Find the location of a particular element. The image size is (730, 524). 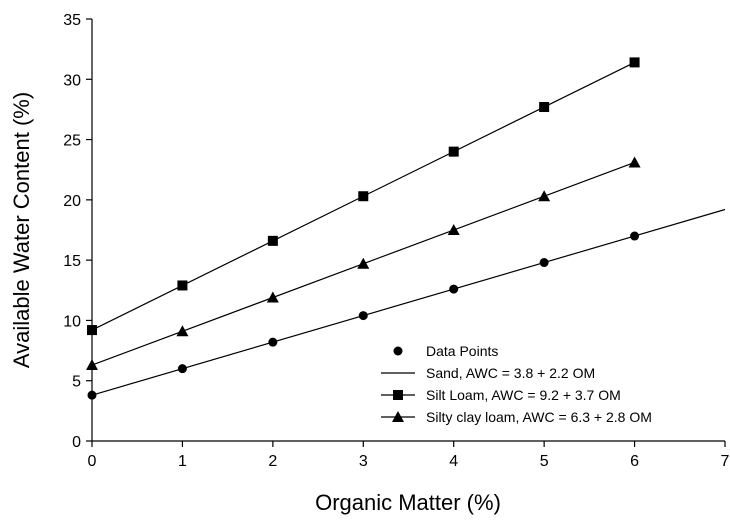

x-tick-label: 5 is located at coordinates (544, 461).